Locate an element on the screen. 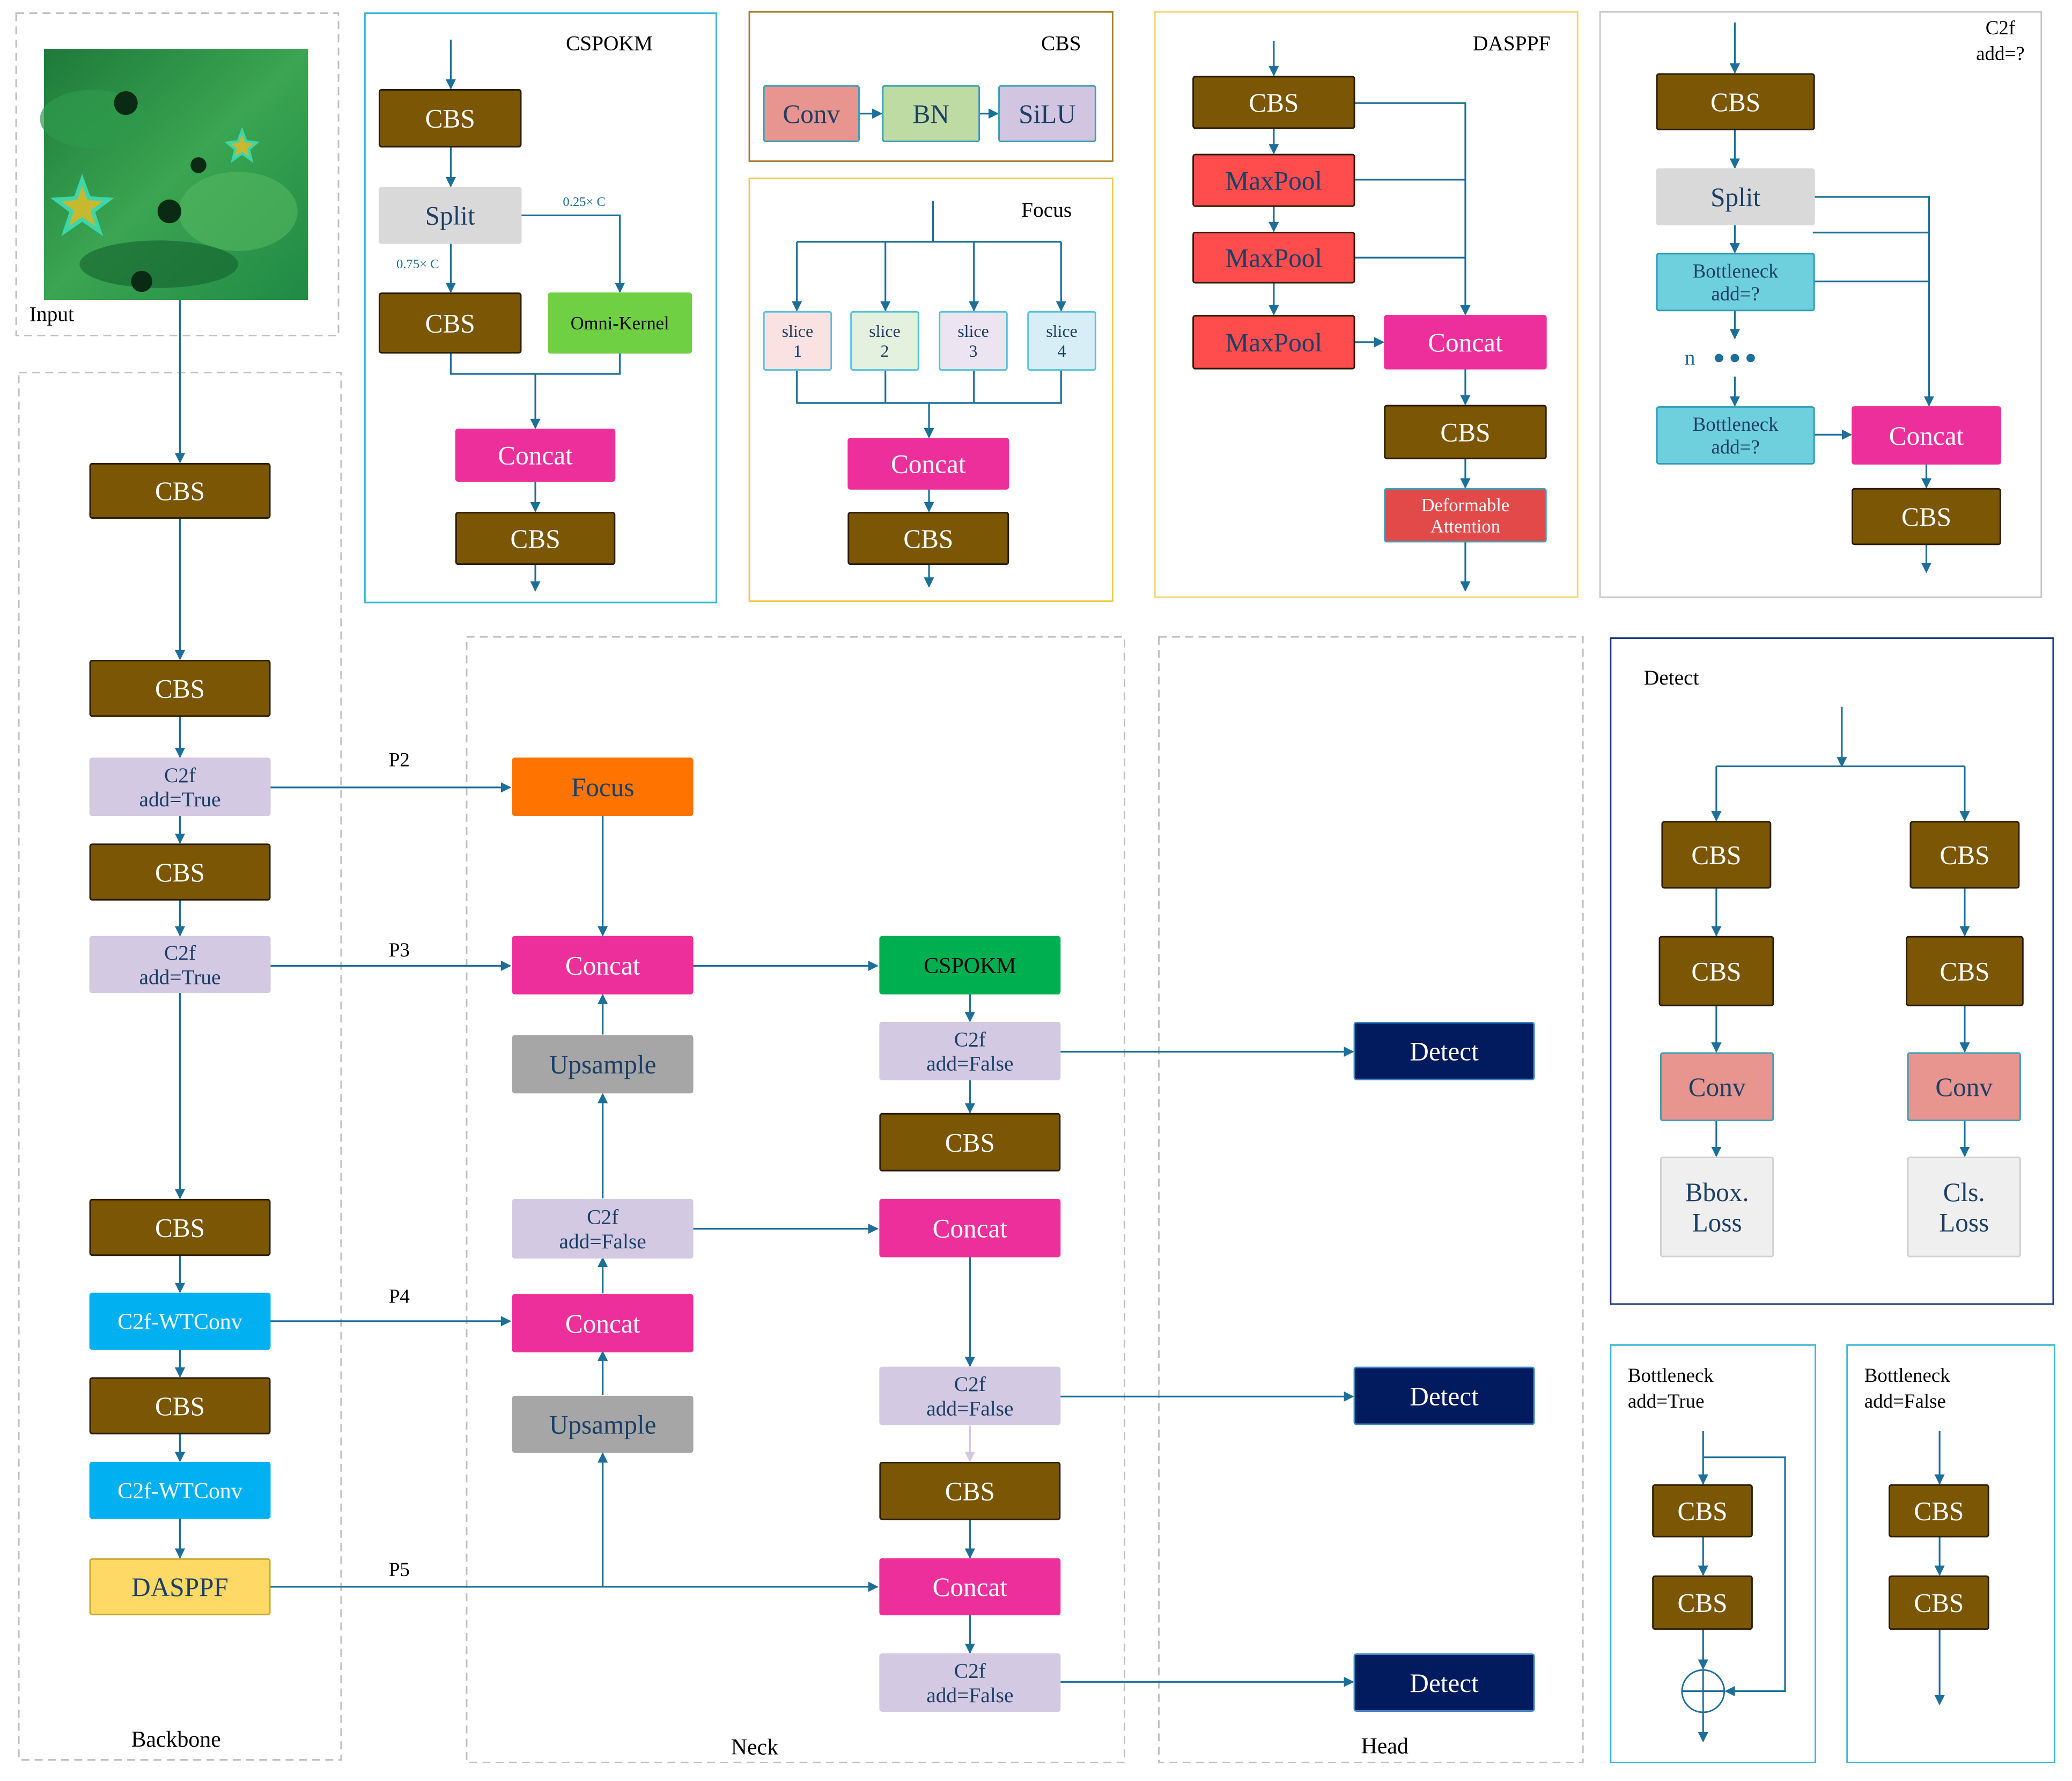 This screenshot has height=1781, width=2072. detect-conv-left-box is located at coordinates (1717, 1087).